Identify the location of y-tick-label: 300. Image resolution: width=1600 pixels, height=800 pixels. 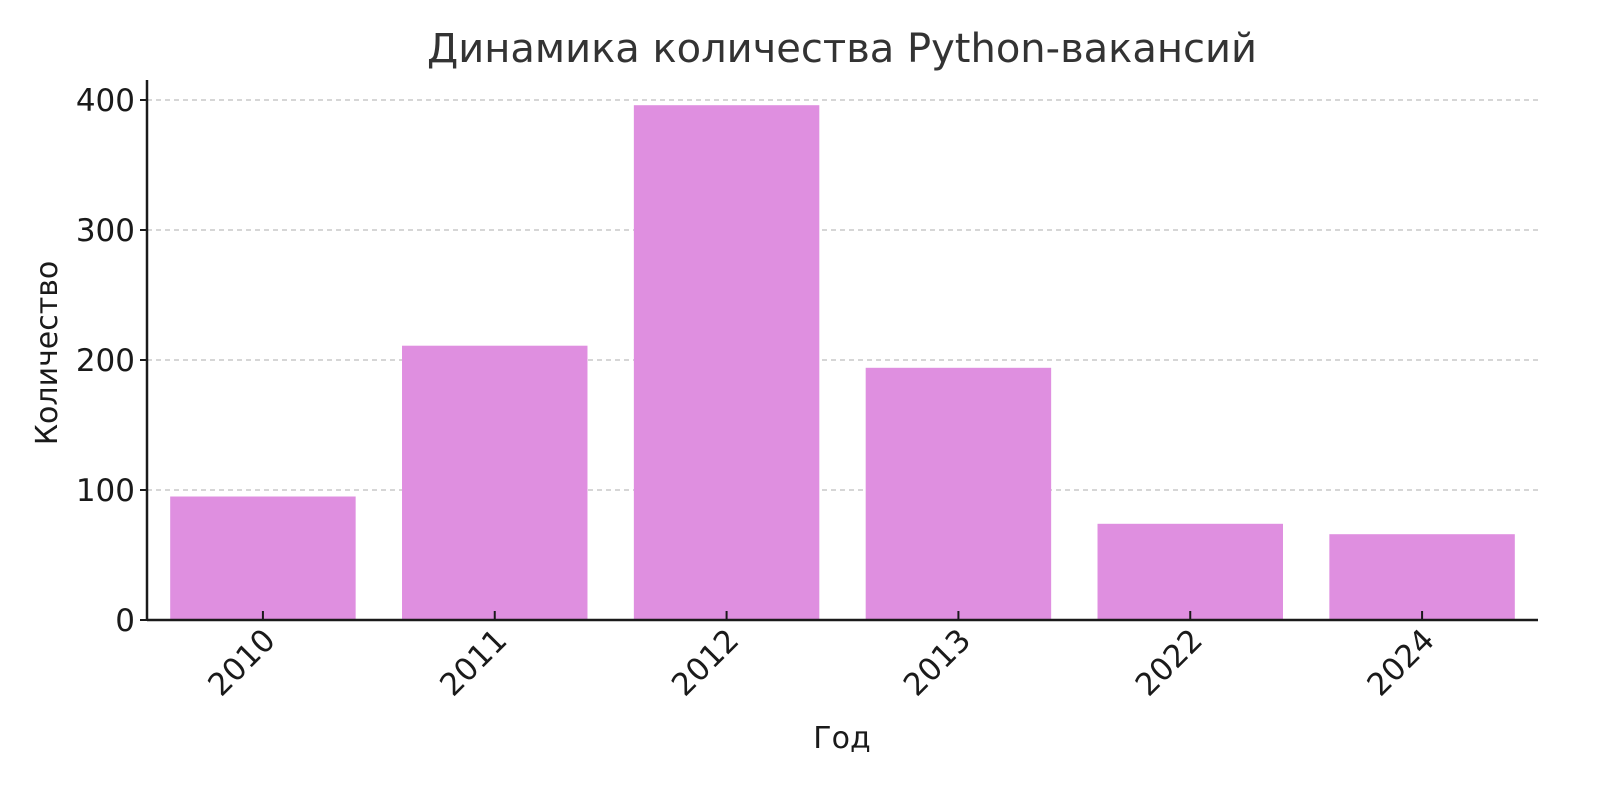
(105, 231).